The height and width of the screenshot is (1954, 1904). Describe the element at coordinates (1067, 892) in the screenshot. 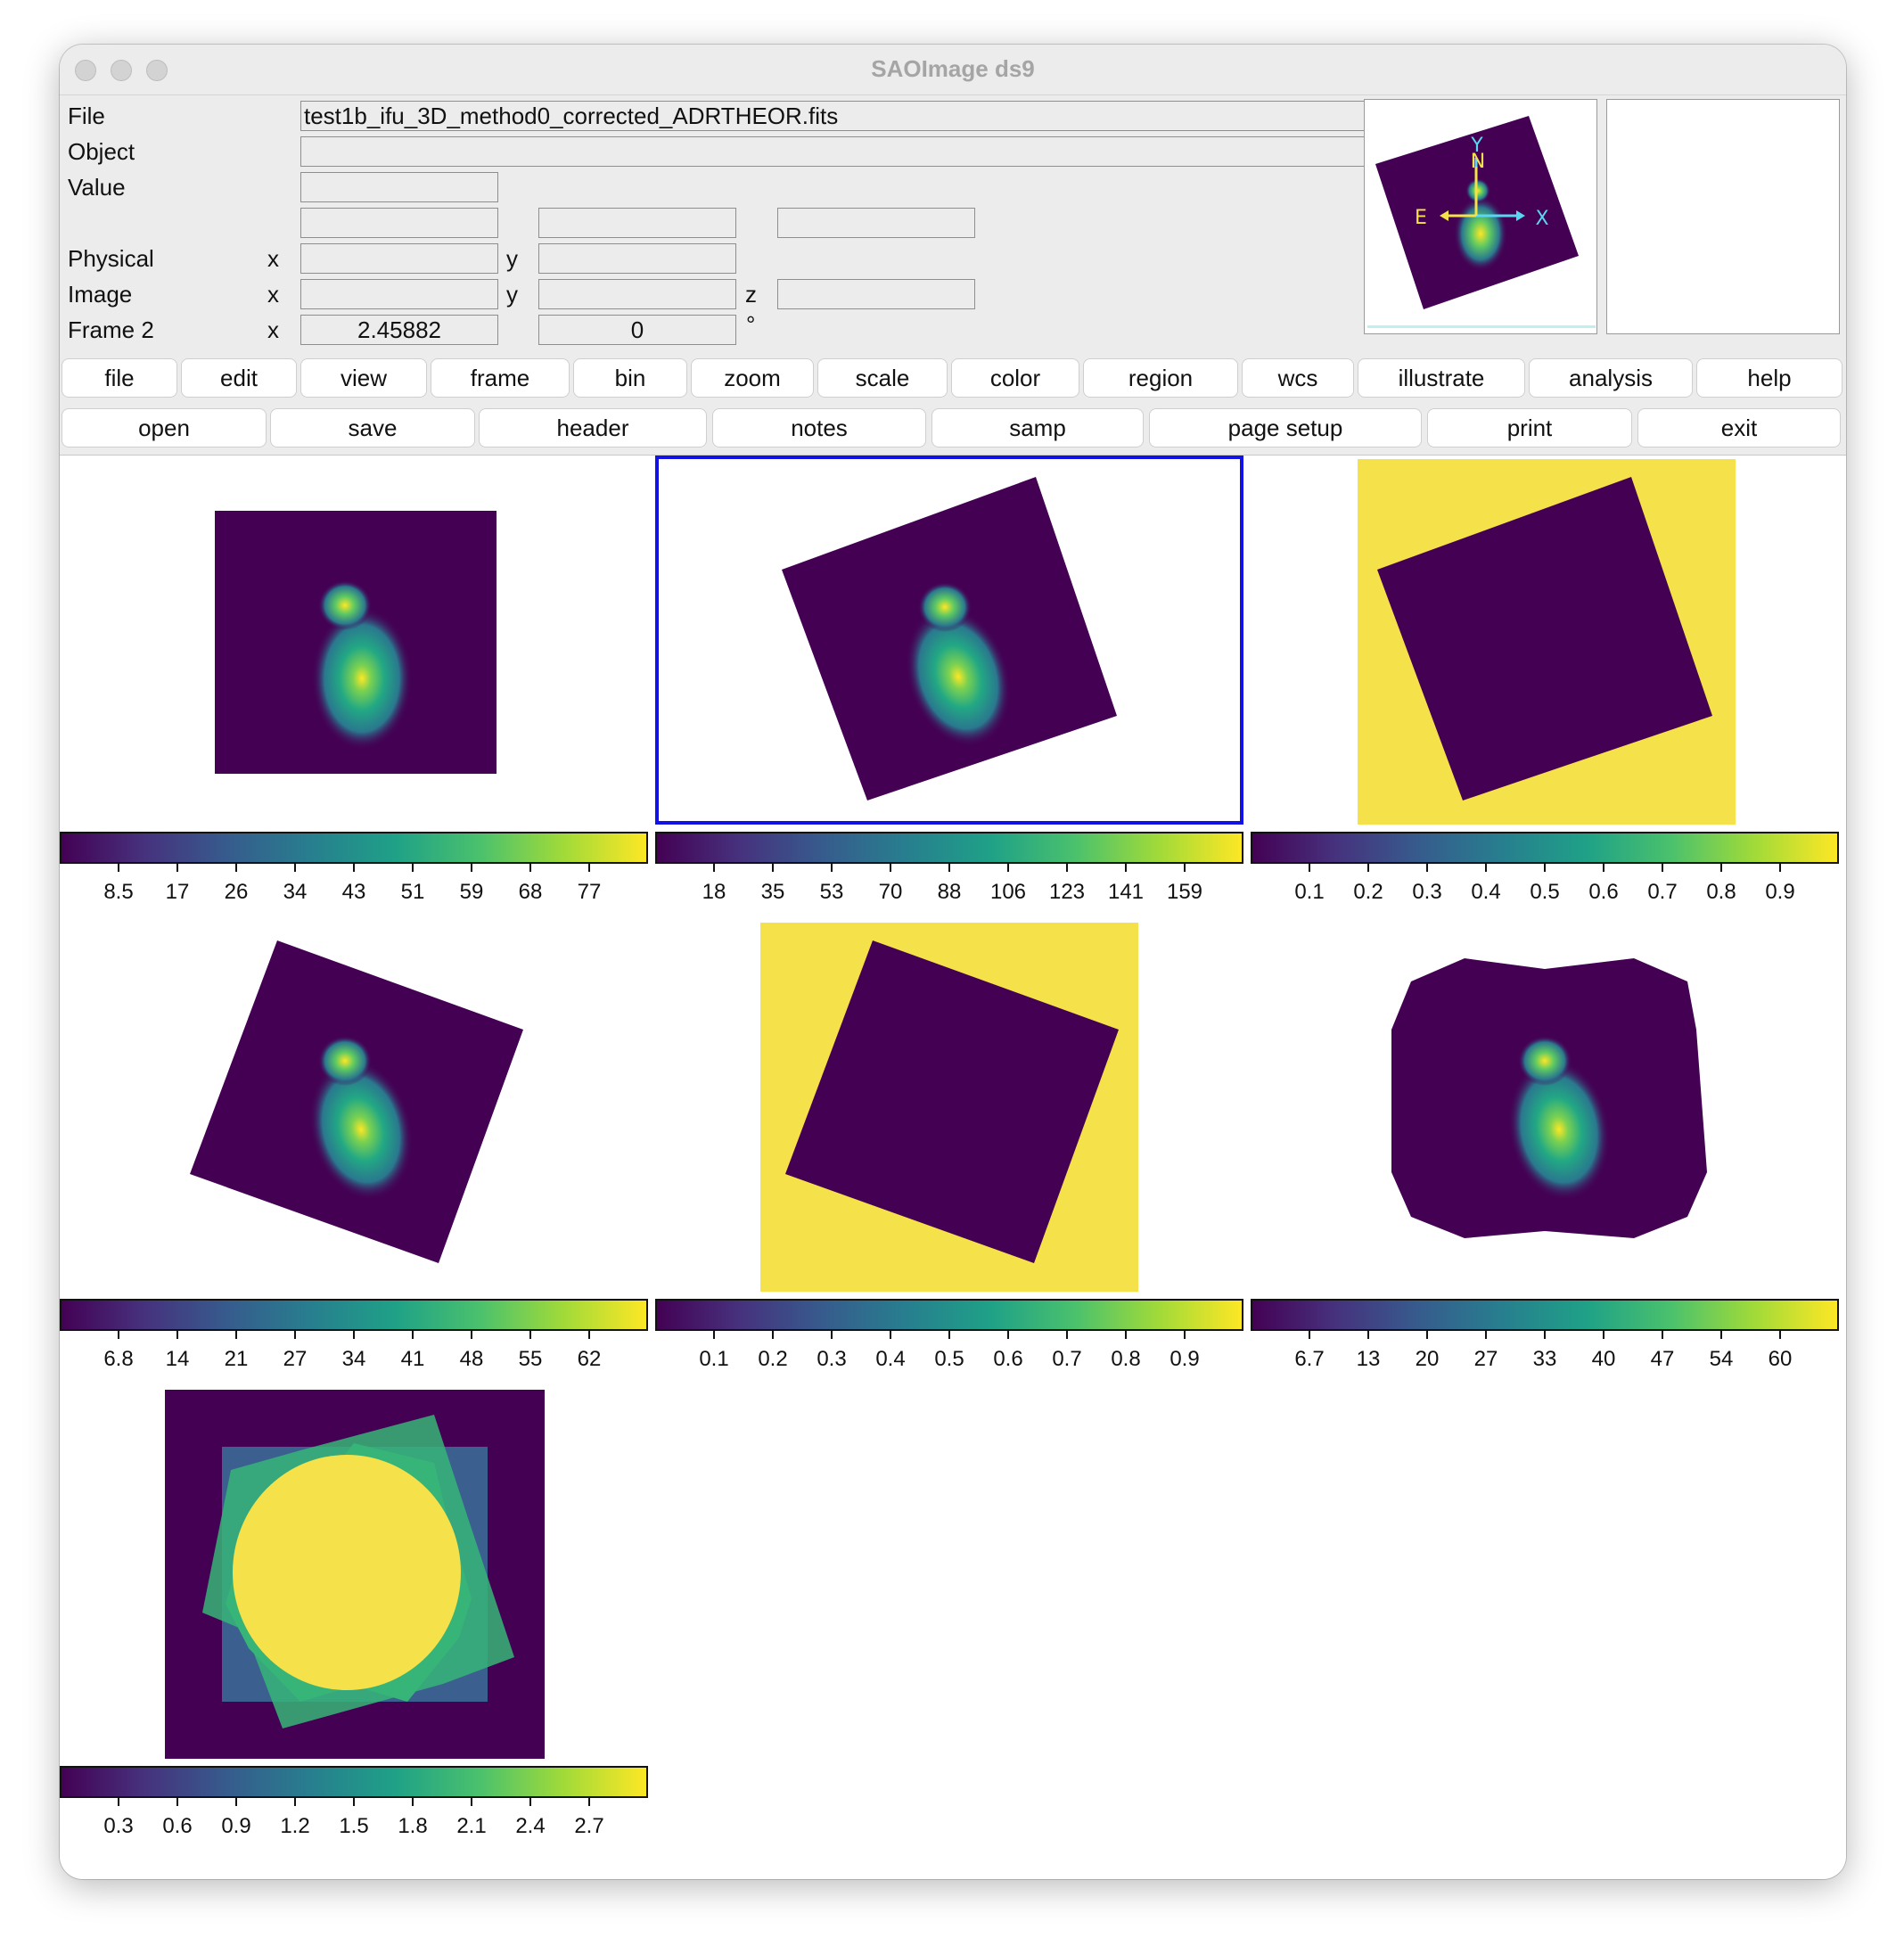

I see `frame2-colorbar-tick-label: 123` at that location.